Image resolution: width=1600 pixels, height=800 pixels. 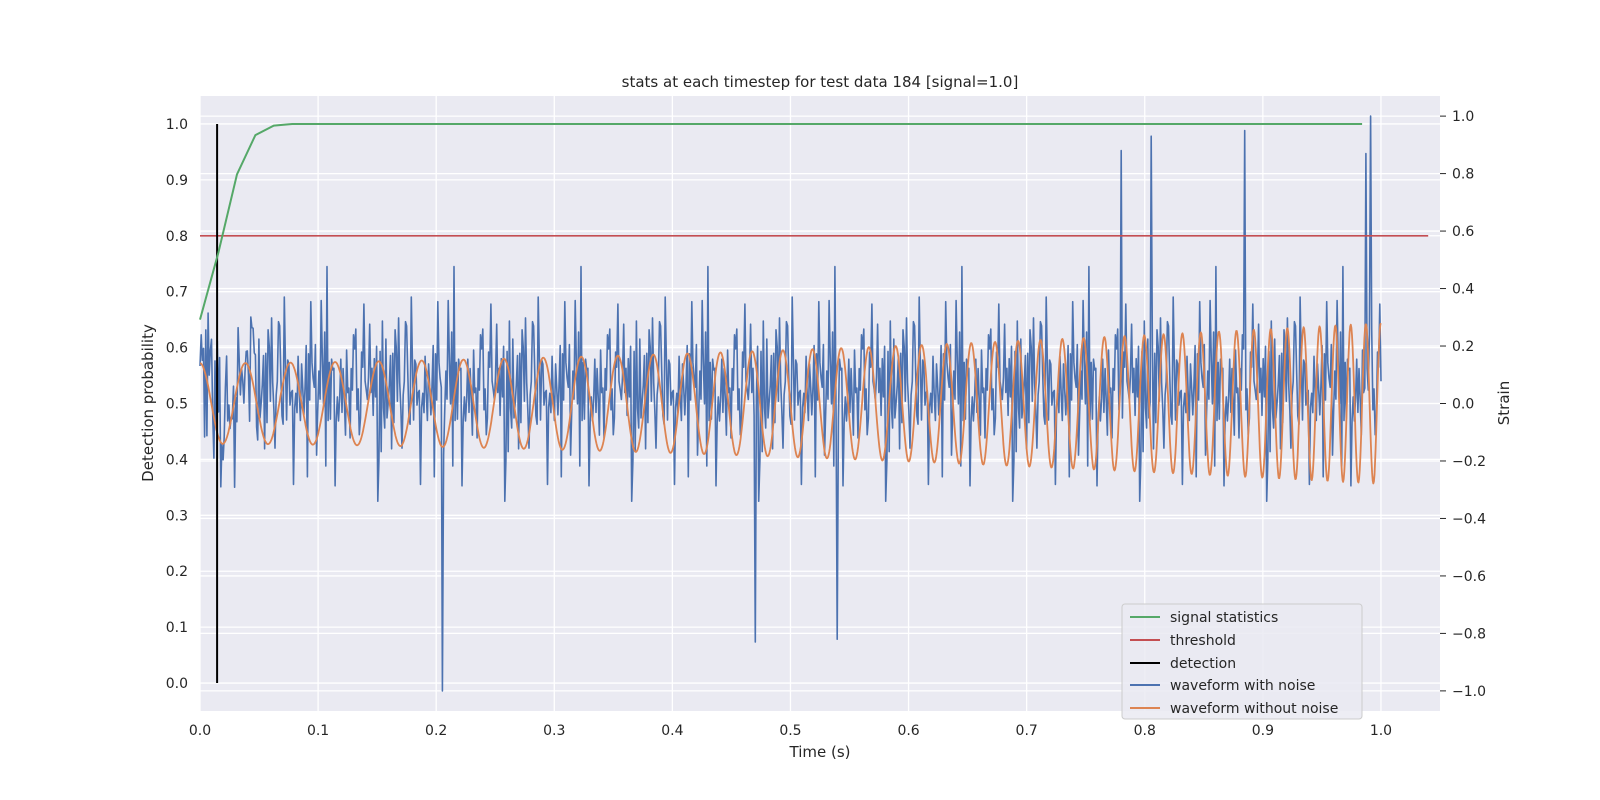 I want to click on y-axis-label-left: Detection probability, so click(x=148, y=403).